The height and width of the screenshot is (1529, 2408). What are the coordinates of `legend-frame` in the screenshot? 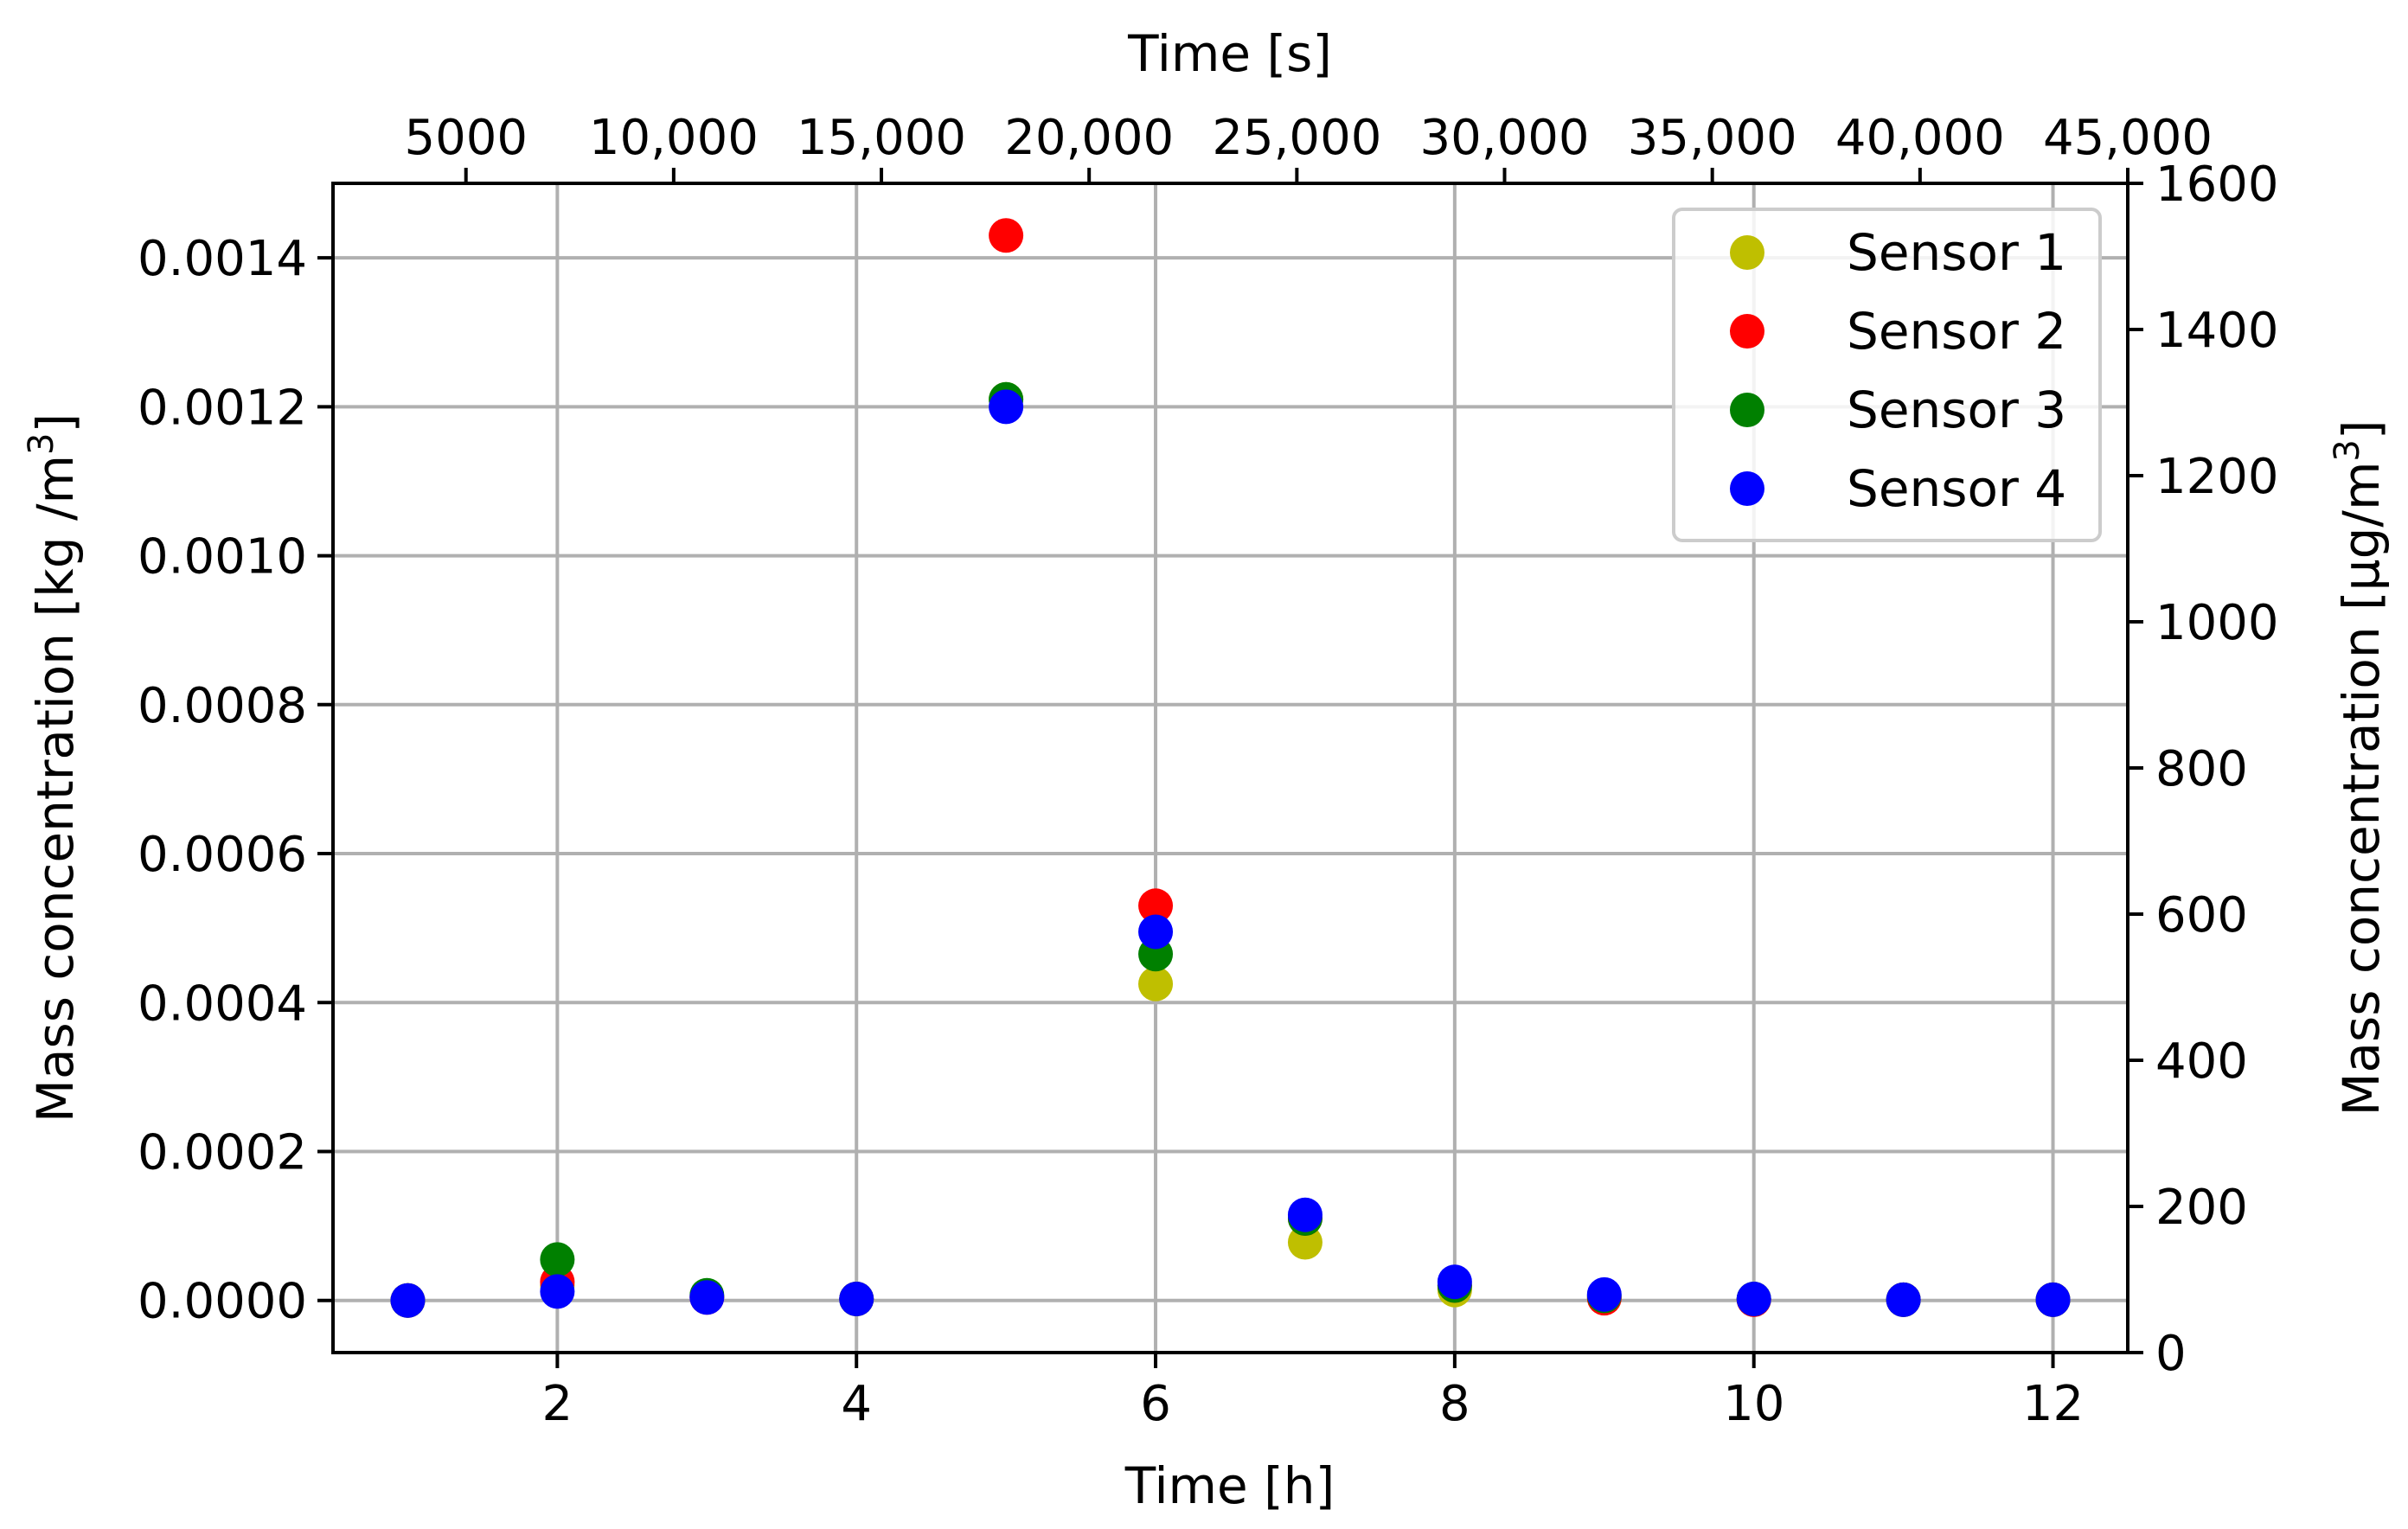 It's located at (1887, 375).